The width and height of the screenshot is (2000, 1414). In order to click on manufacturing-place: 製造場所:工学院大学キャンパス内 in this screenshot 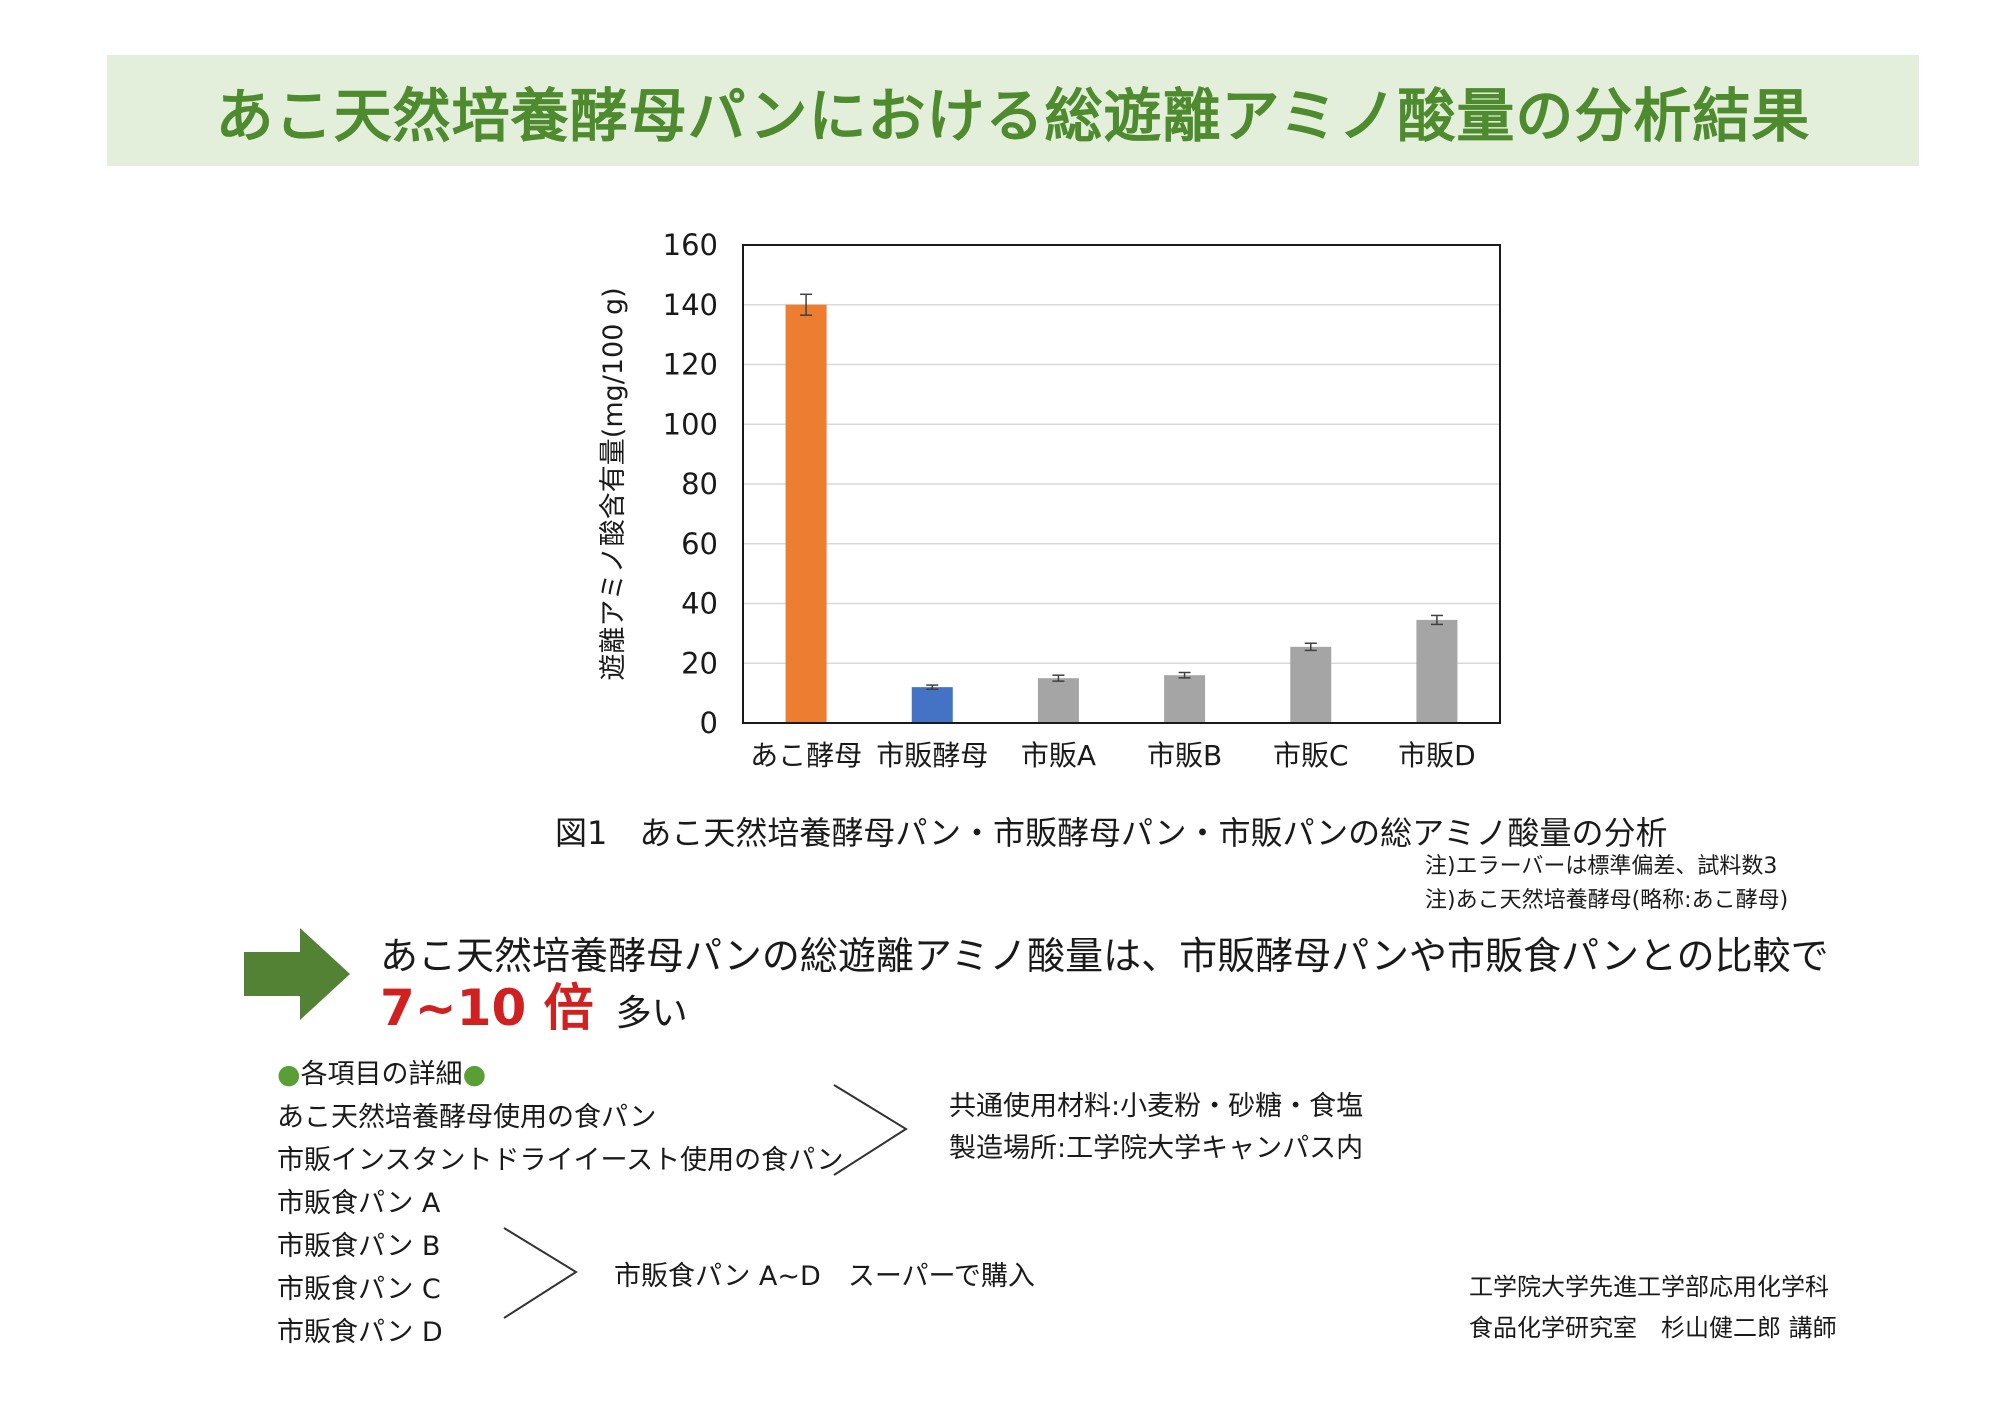, I will do `click(1156, 1148)`.